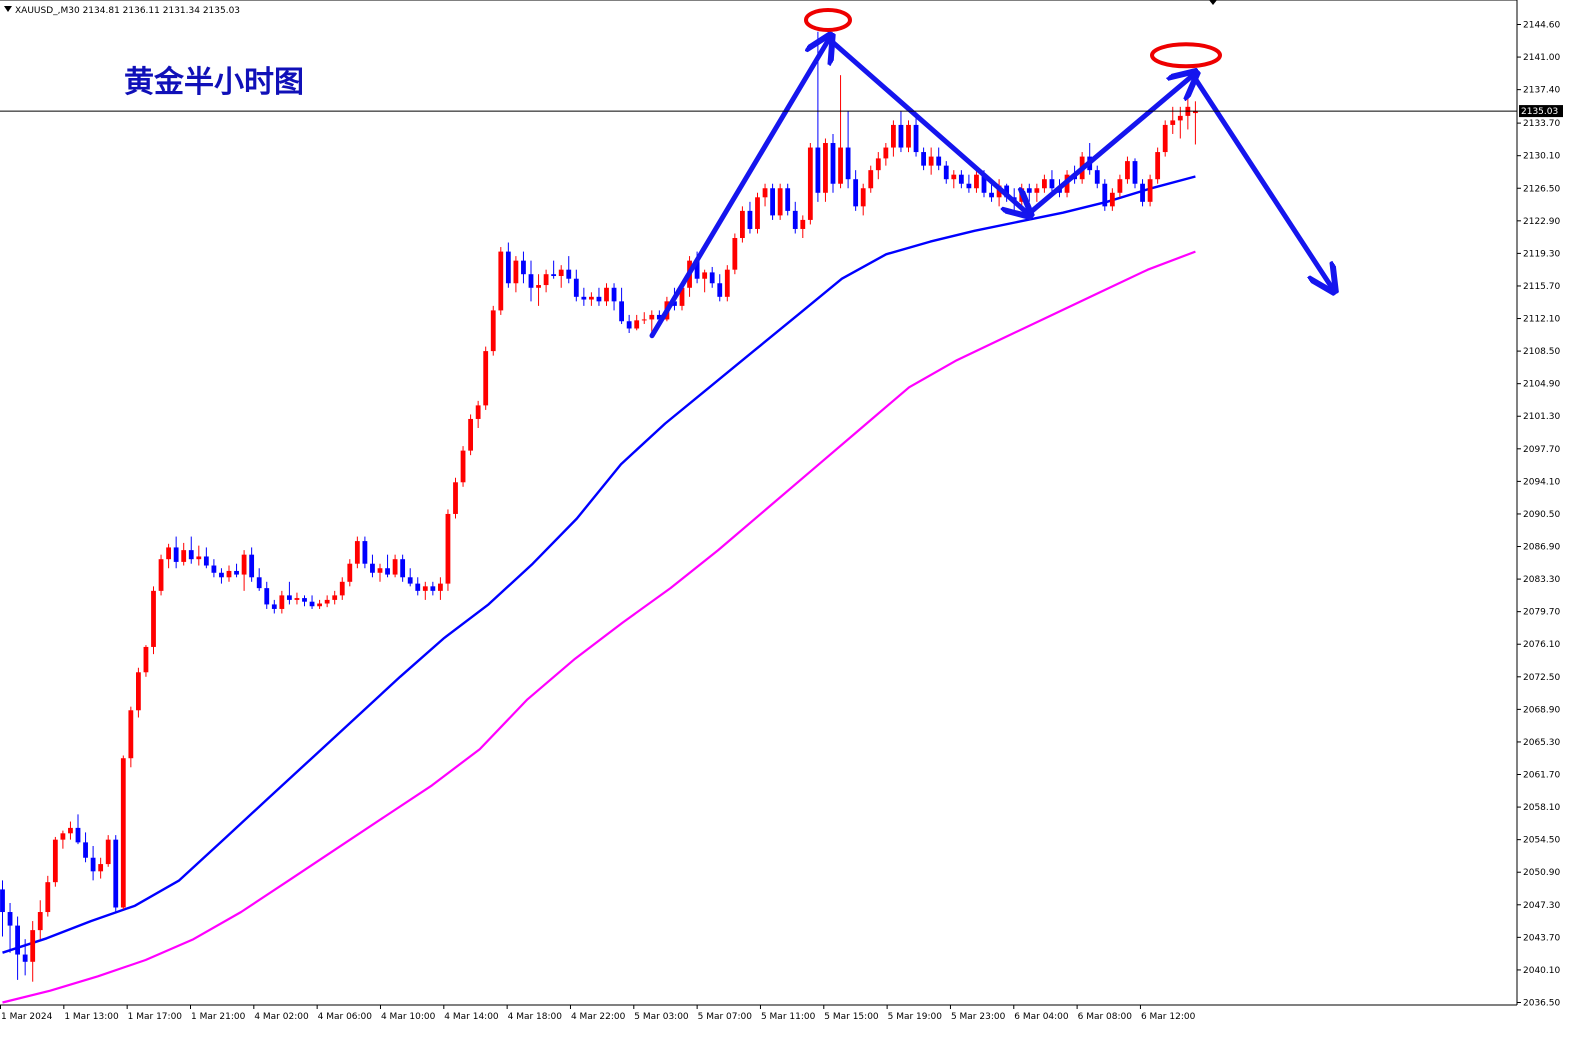 The height and width of the screenshot is (1043, 1585). What do you see at coordinates (1541, 743) in the screenshot?
I see `price-tick-label: 2065.30` at bounding box center [1541, 743].